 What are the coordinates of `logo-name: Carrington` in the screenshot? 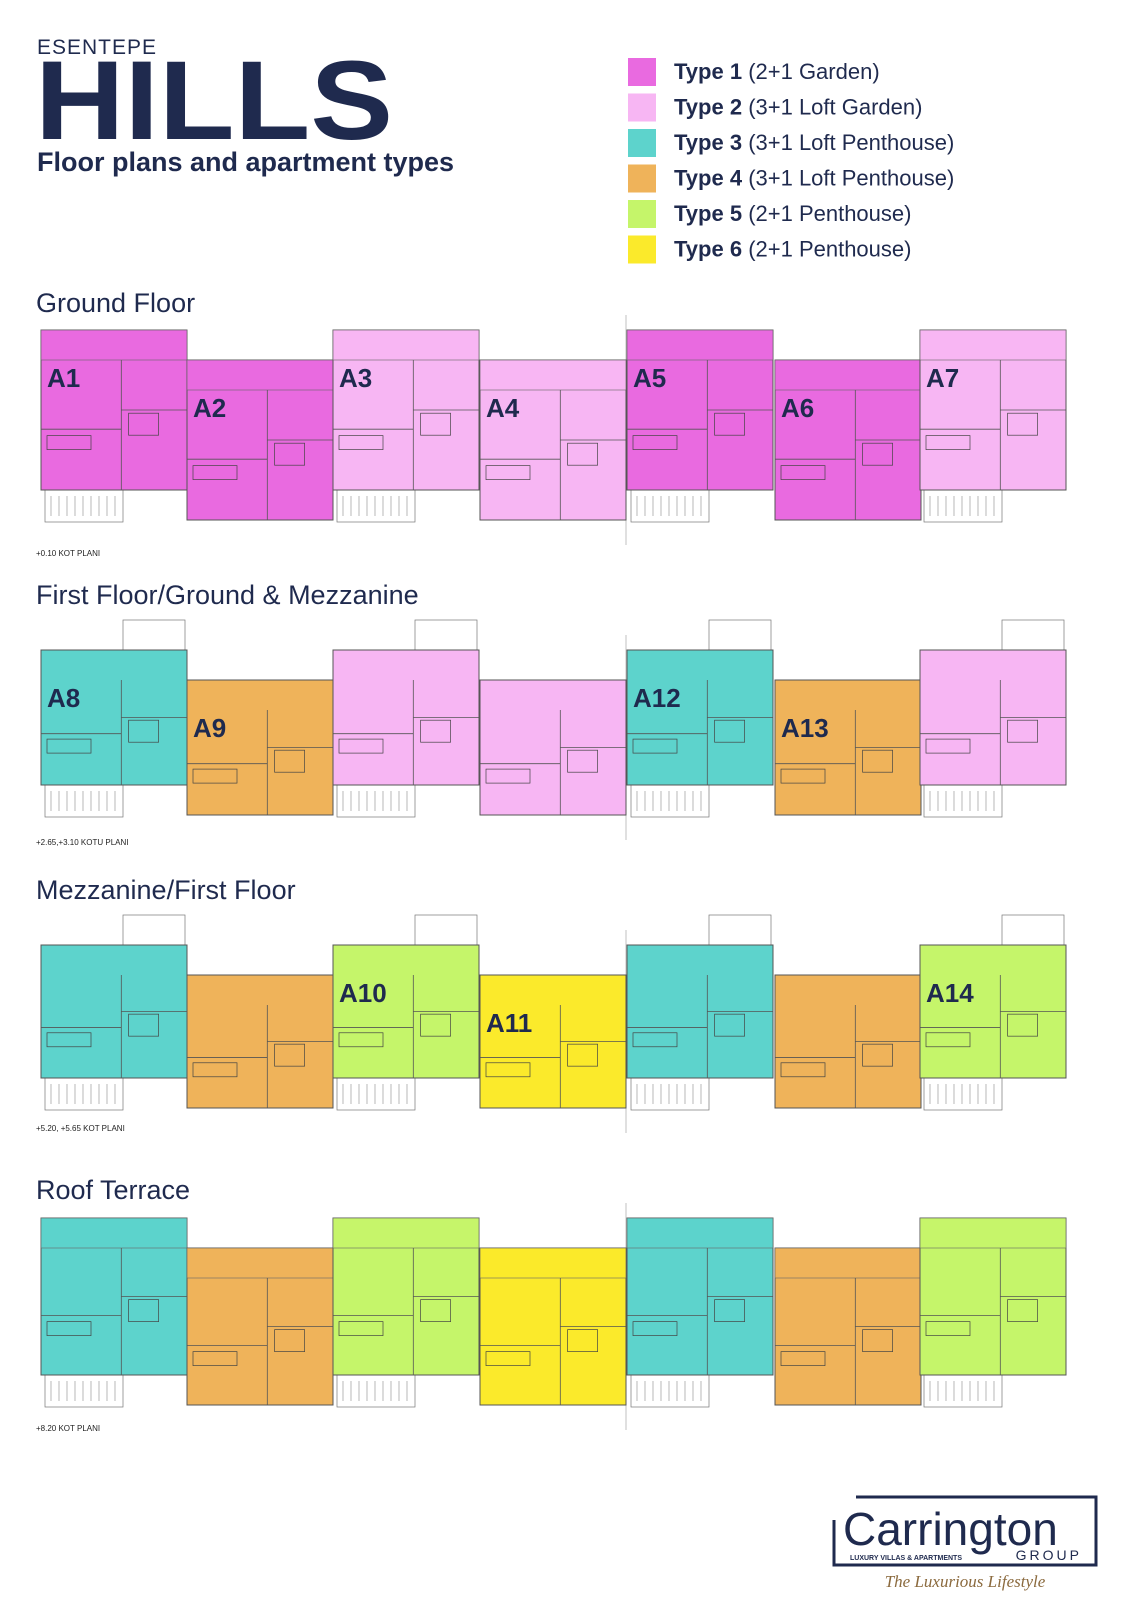 It's located at (950, 1529).